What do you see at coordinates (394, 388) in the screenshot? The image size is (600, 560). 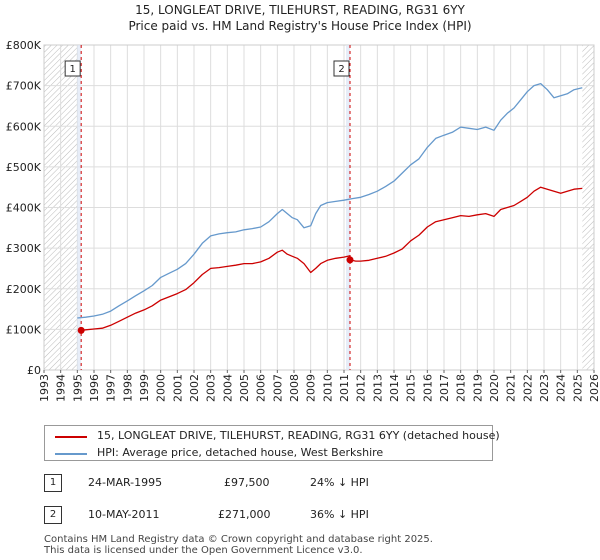 I see `x-tick-label: 2014` at bounding box center [394, 388].